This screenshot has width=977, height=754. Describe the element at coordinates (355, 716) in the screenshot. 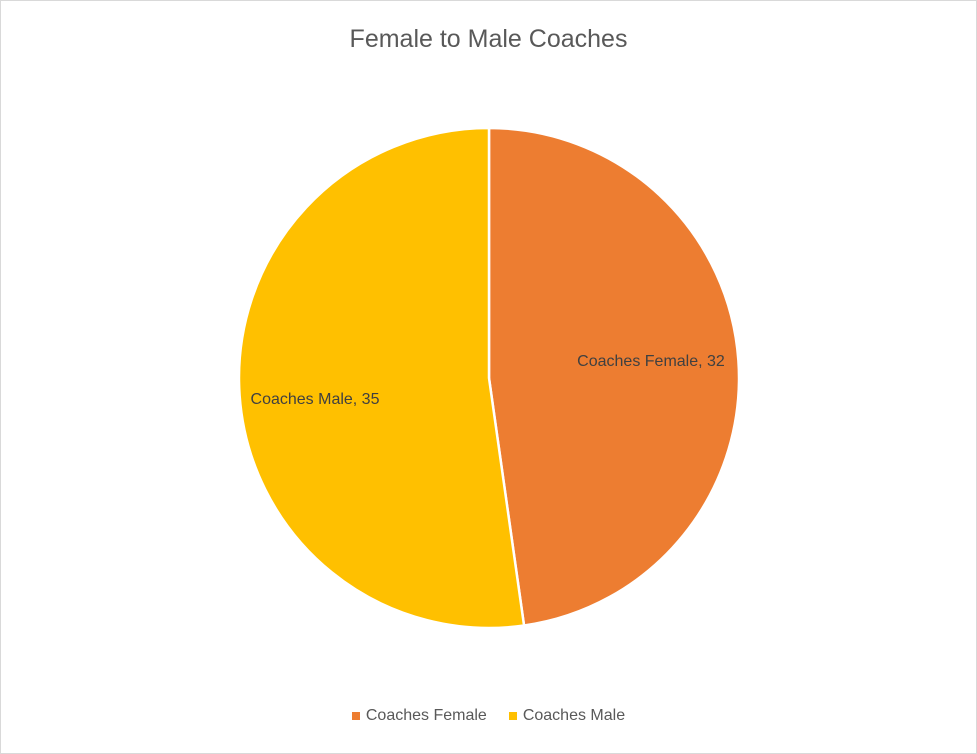

I see `legend-swatch-female` at that location.